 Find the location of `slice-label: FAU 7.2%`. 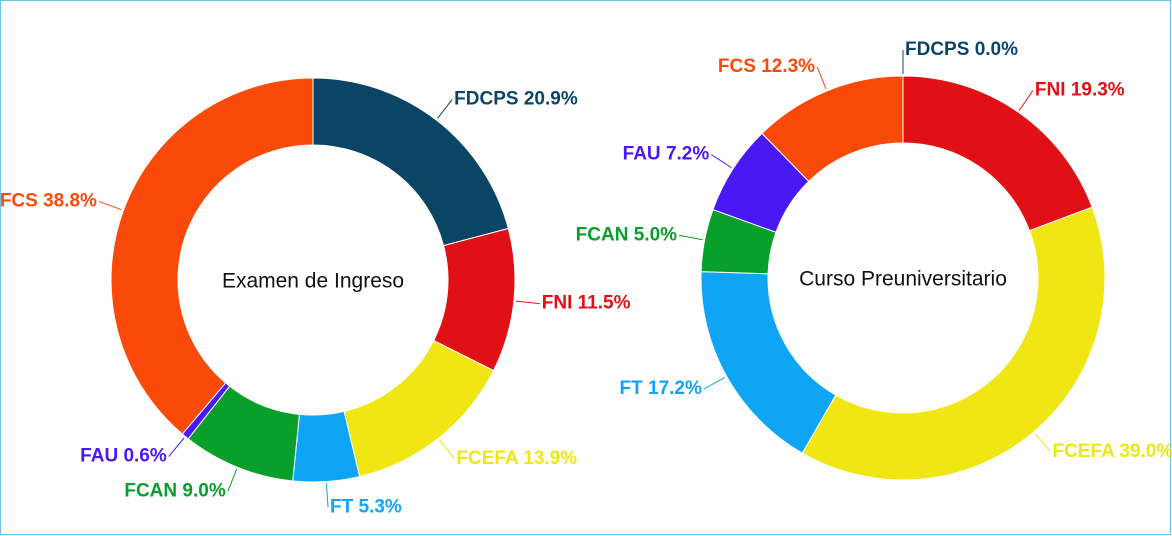

slice-label: FAU 7.2% is located at coordinates (666, 154).